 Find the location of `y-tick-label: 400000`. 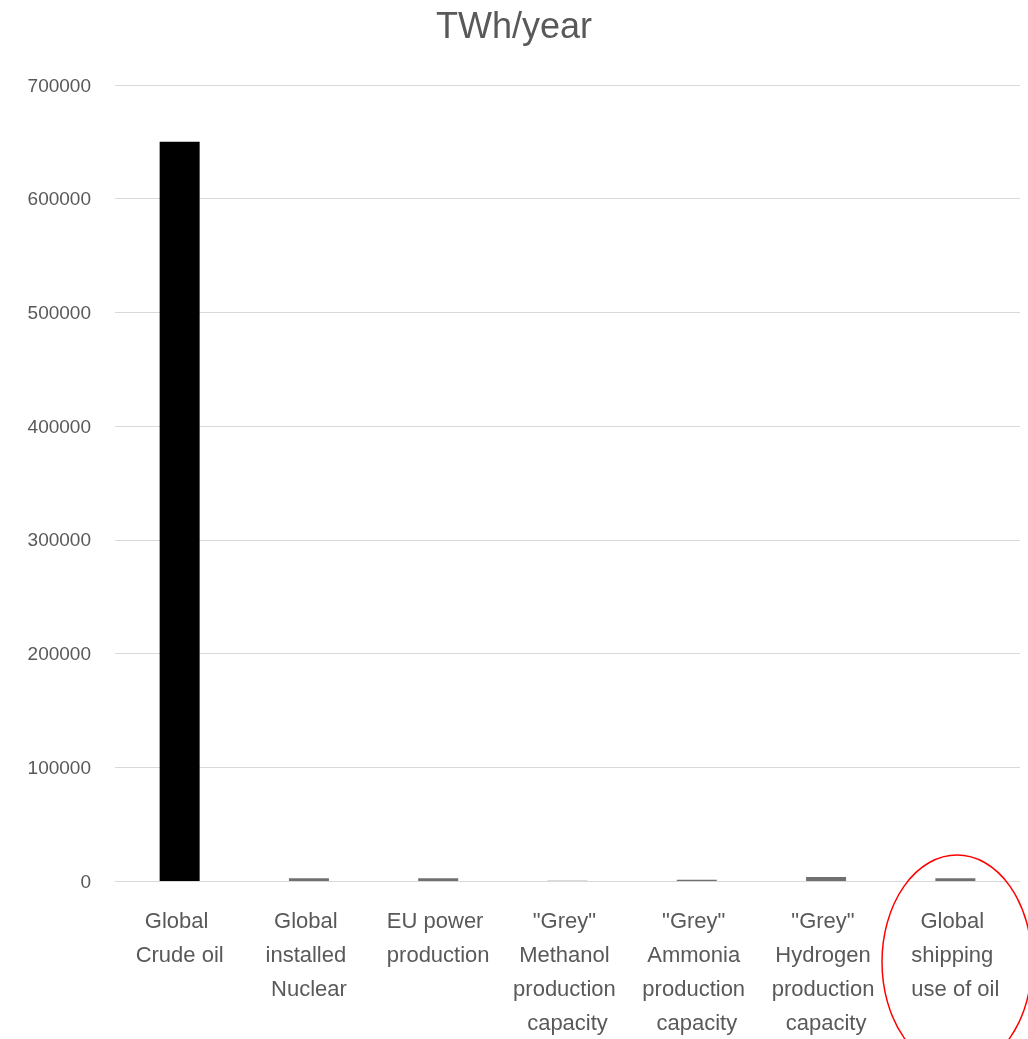

y-tick-label: 400000 is located at coordinates (59, 426).